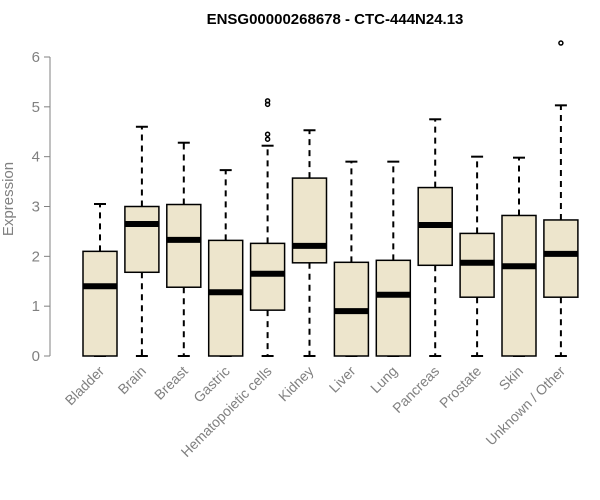 The image size is (600, 500). Describe the element at coordinates (132, 380) in the screenshot. I see `category-label: Brain` at that location.